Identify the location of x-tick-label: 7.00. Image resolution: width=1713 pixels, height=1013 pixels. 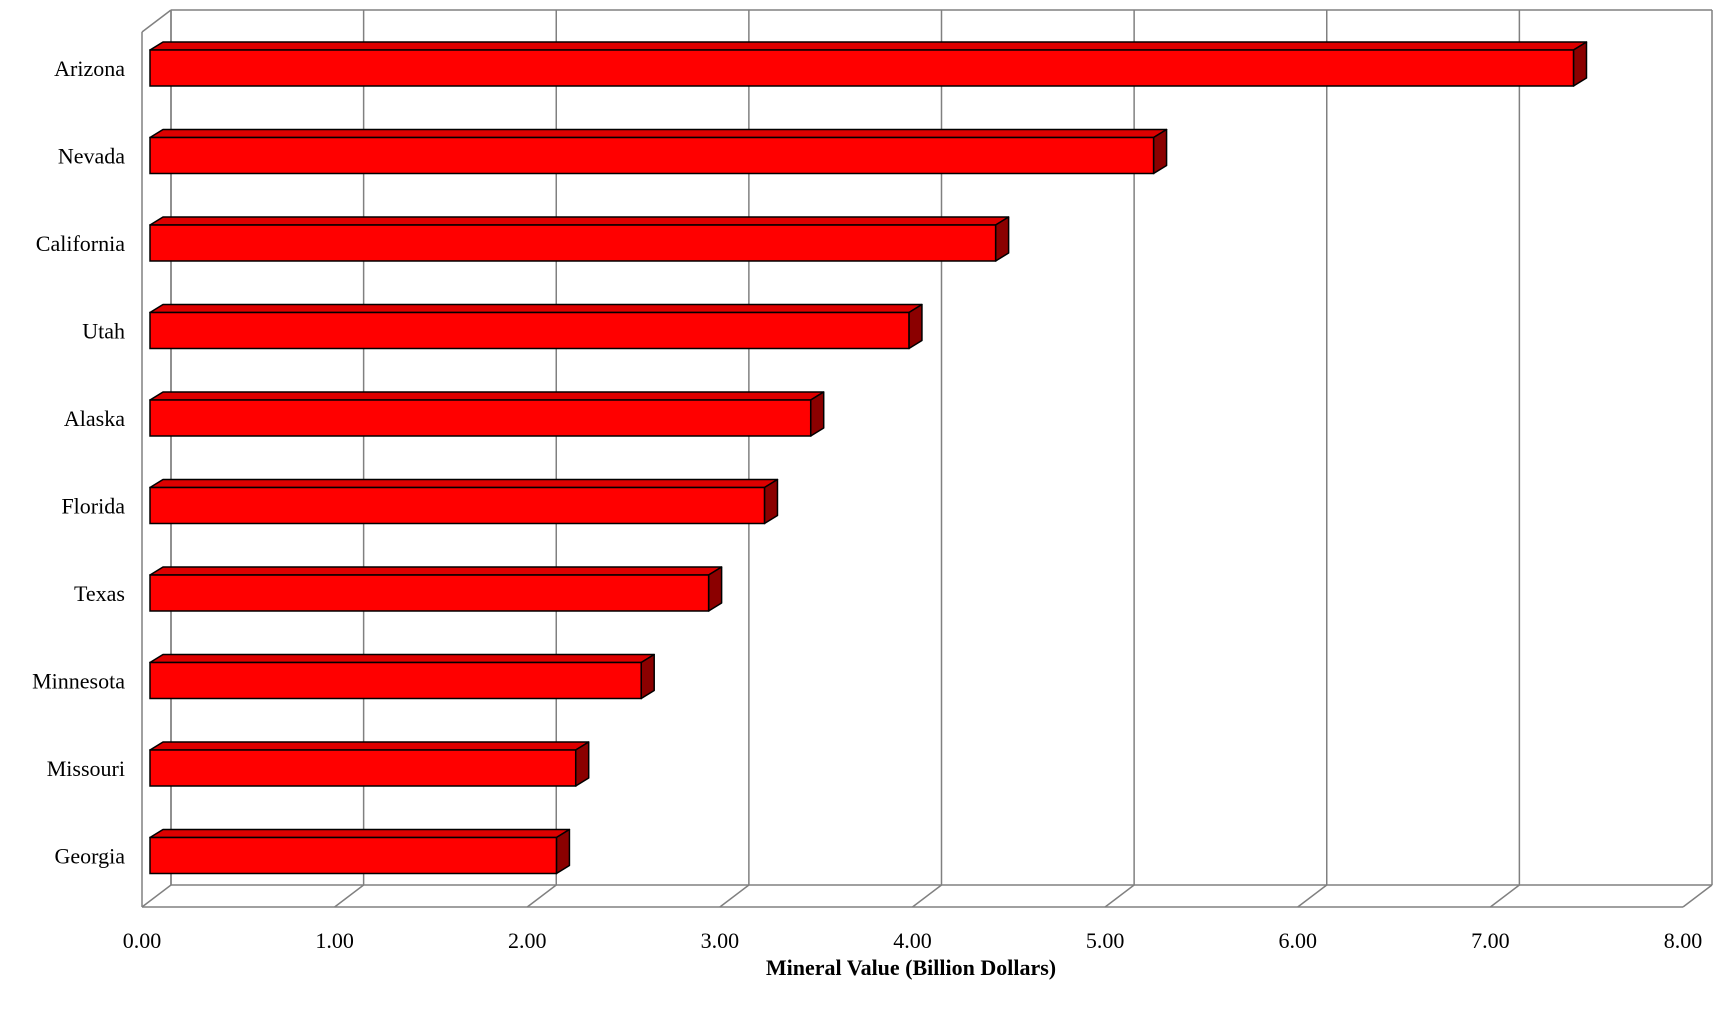
(1490, 940).